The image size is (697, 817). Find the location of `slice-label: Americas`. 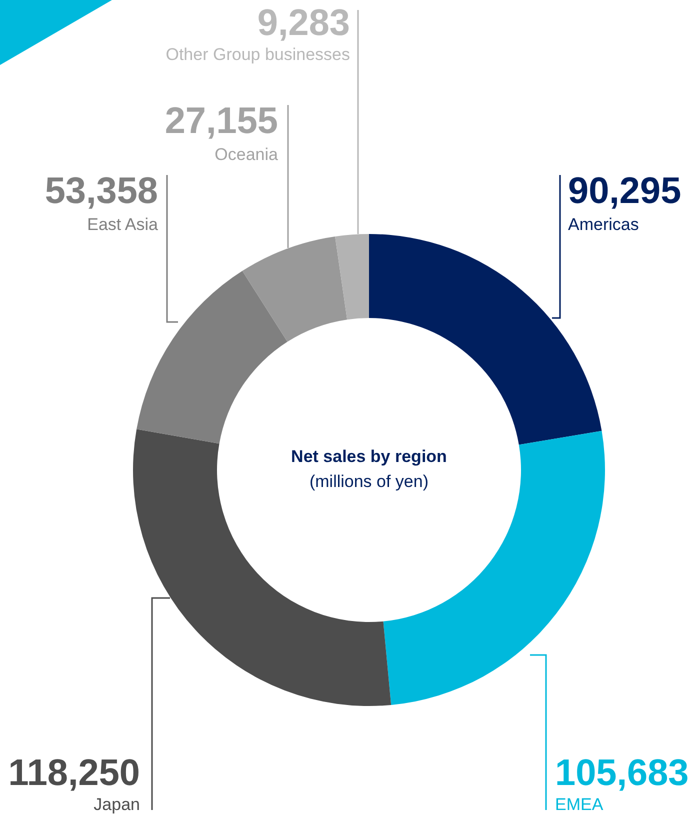

slice-label: Americas is located at coordinates (603, 224).